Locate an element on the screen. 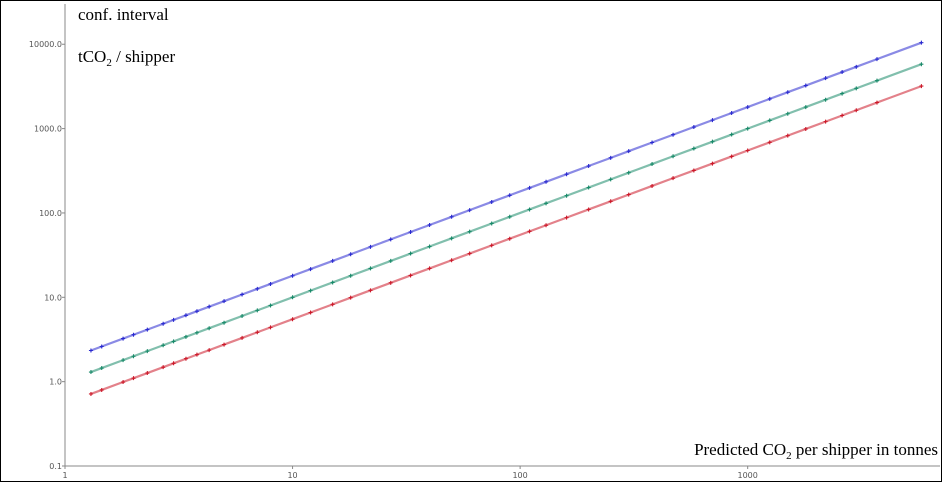  y-axis-label-main: tCO is located at coordinates (92, 56).